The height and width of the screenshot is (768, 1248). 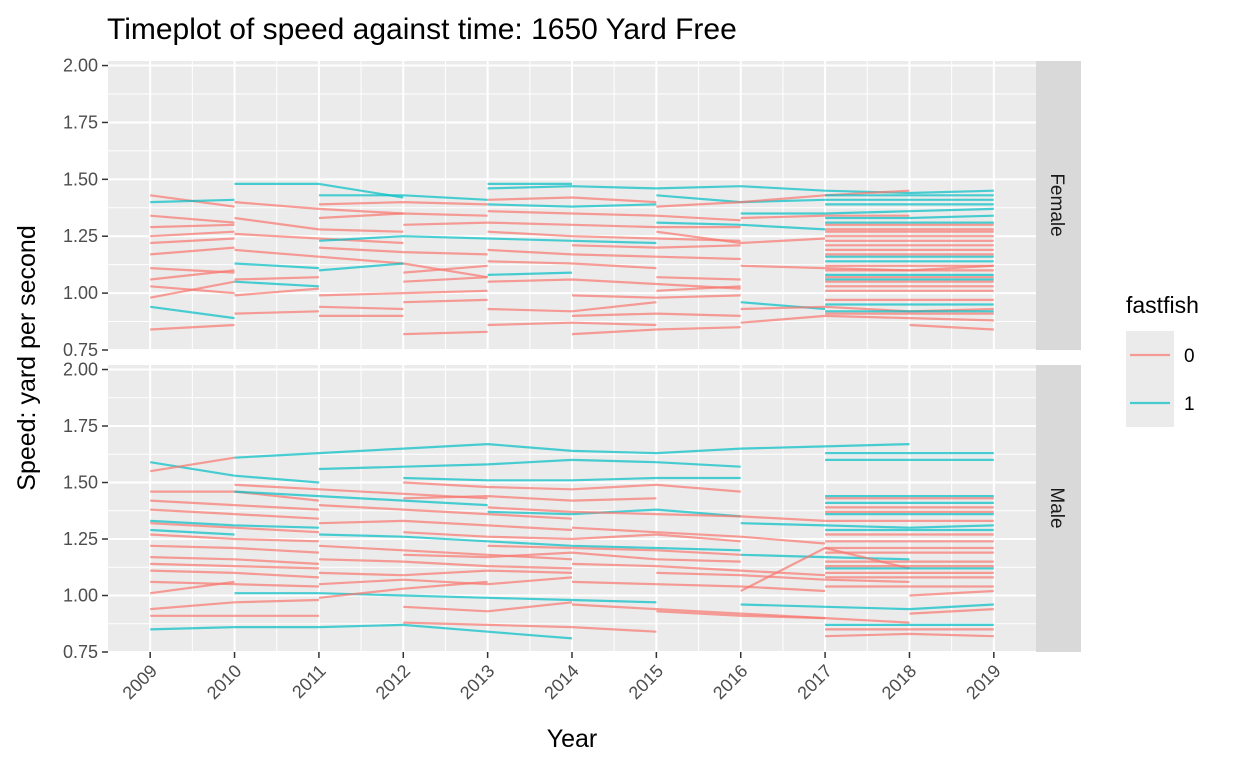 What do you see at coordinates (1189, 404) in the screenshot?
I see `legend-label-1: 1` at bounding box center [1189, 404].